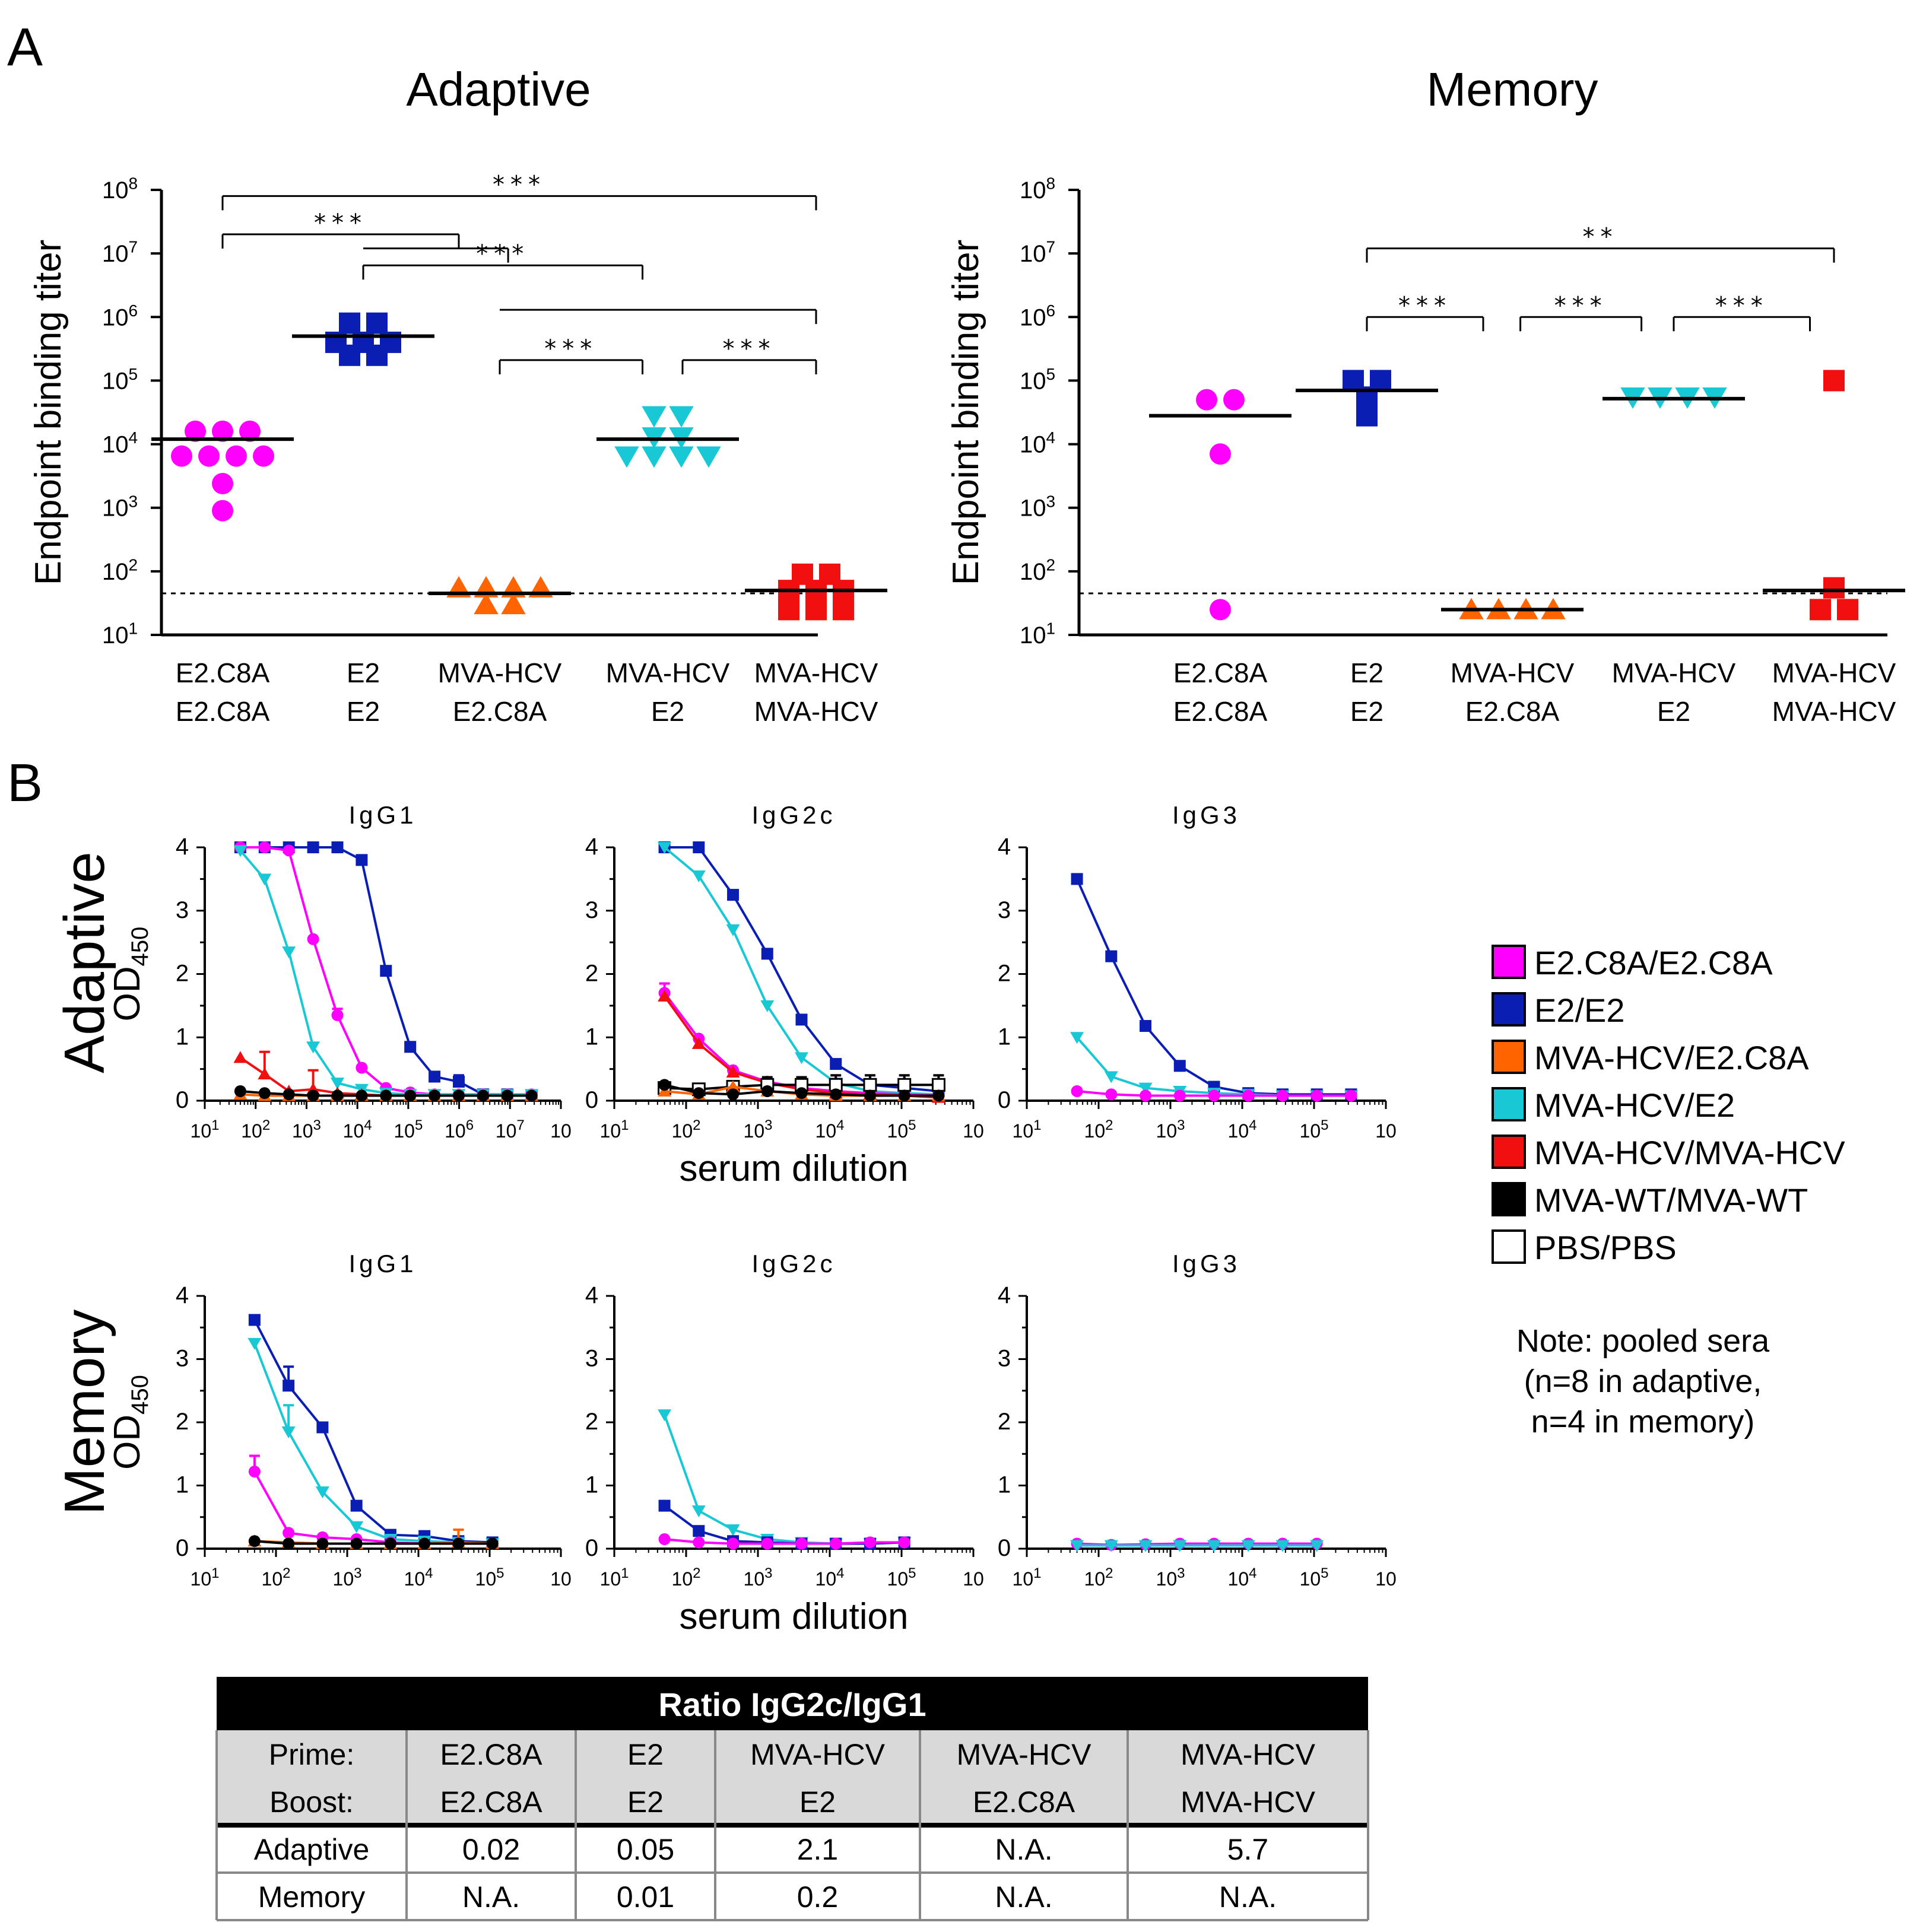 This screenshot has height=1932, width=1923. Describe the element at coordinates (1170, 1129) in the screenshot. I see `x-tick-label: 10³` at that location.